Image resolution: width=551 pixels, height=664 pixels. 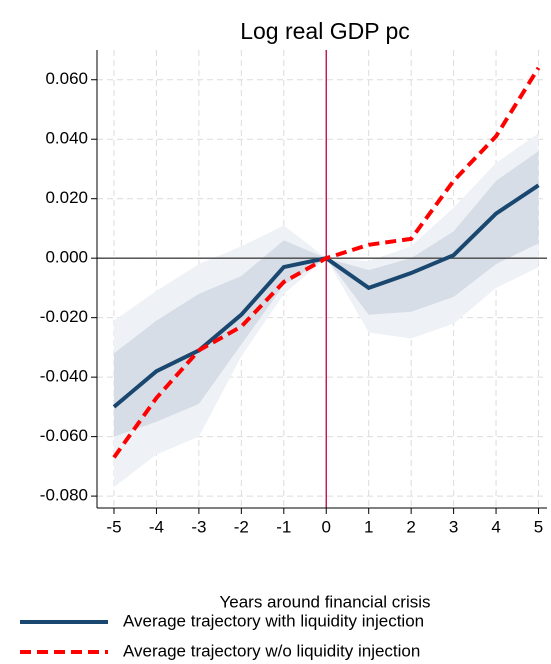 I want to click on y-tick-label: 0.060, so click(x=66, y=78).